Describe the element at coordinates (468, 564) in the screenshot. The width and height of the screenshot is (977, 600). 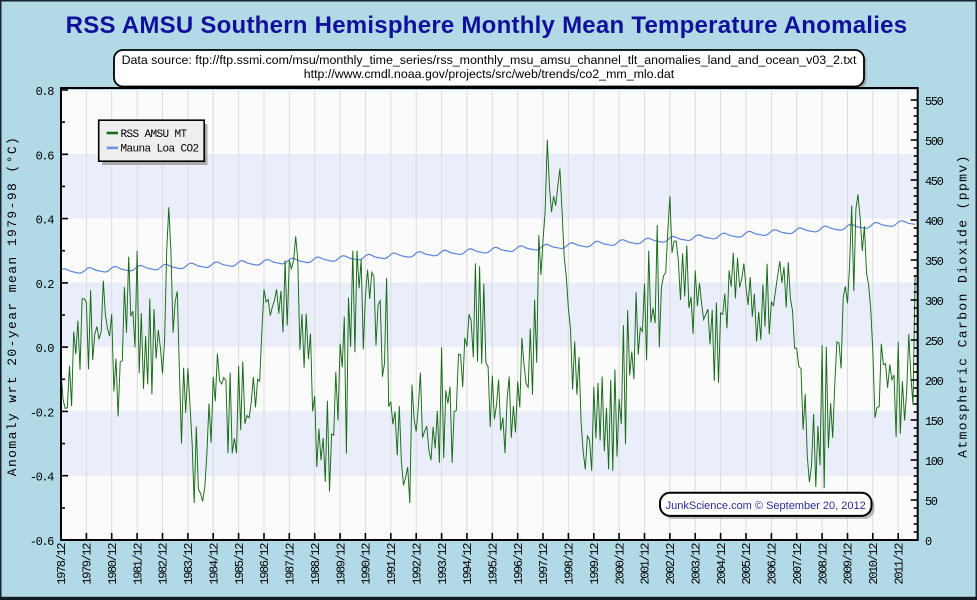
I see `svg-text: 1994/12` at that location.